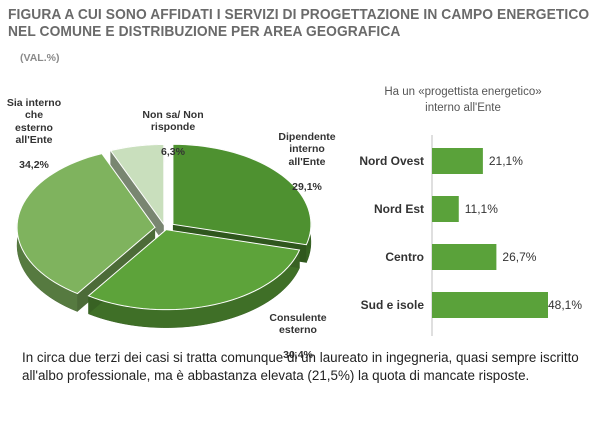 The width and height of the screenshot is (597, 426). I want to click on pie-value-non-sa: 6,3%, so click(173, 152).